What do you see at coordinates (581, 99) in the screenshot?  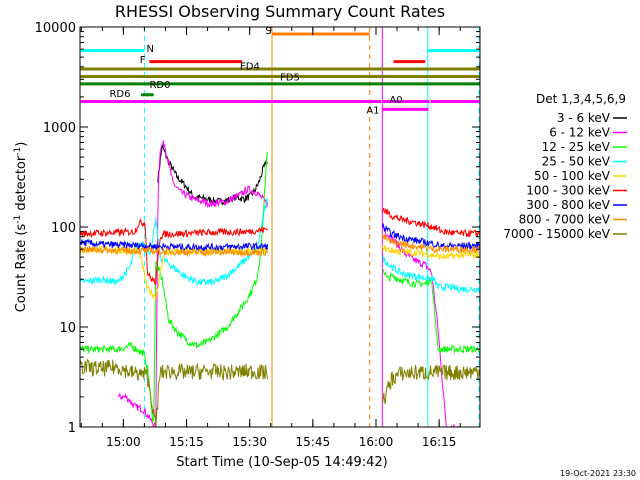 I see `legend-title: Det 1,3,4,5,6,9` at bounding box center [581, 99].